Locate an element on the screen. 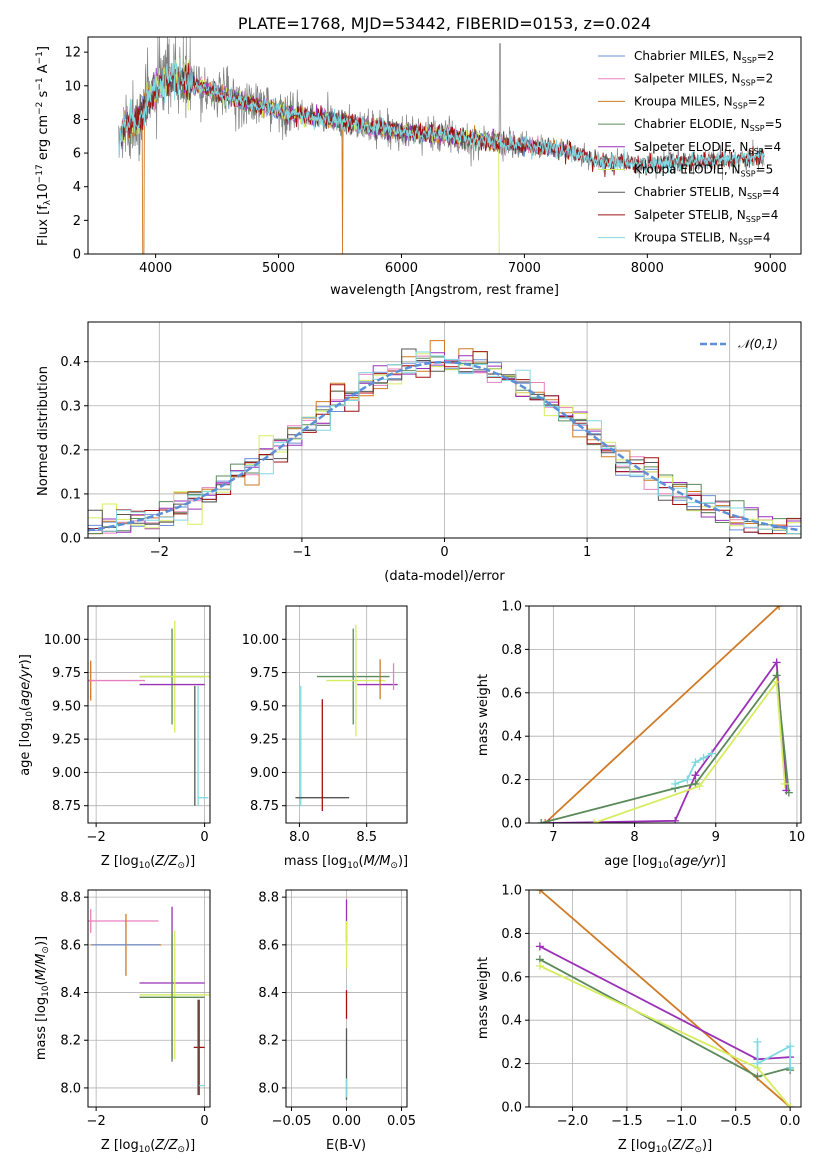  x-tick-label: −2.0 is located at coordinates (573, 1121).